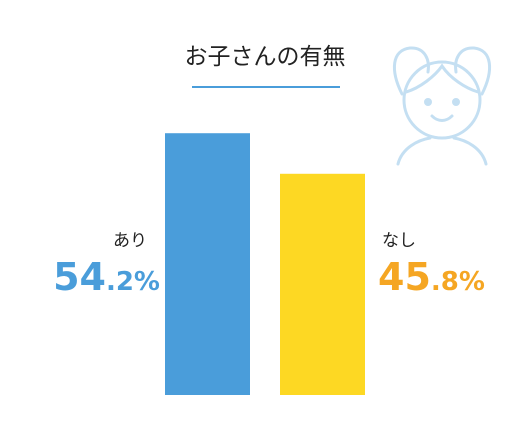  Describe the element at coordinates (130, 241) in the screenshot. I see `category-label: あり` at that location.